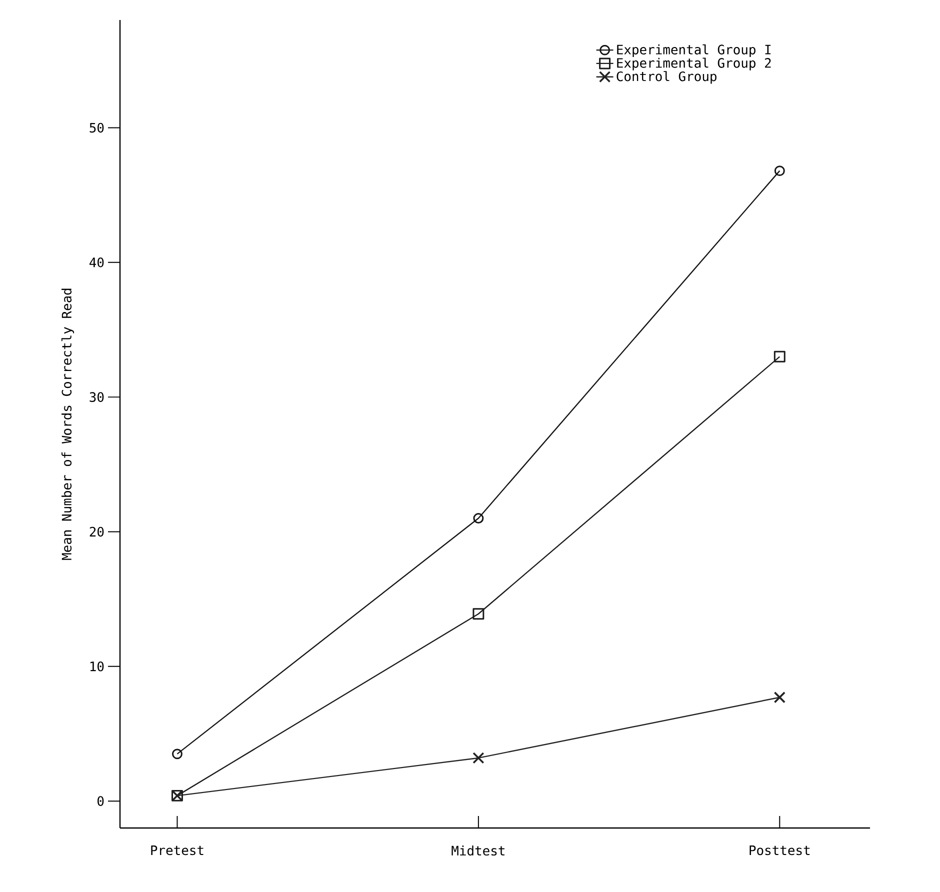  Describe the element at coordinates (666, 77) in the screenshot. I see `legend-label: Control Group` at that location.